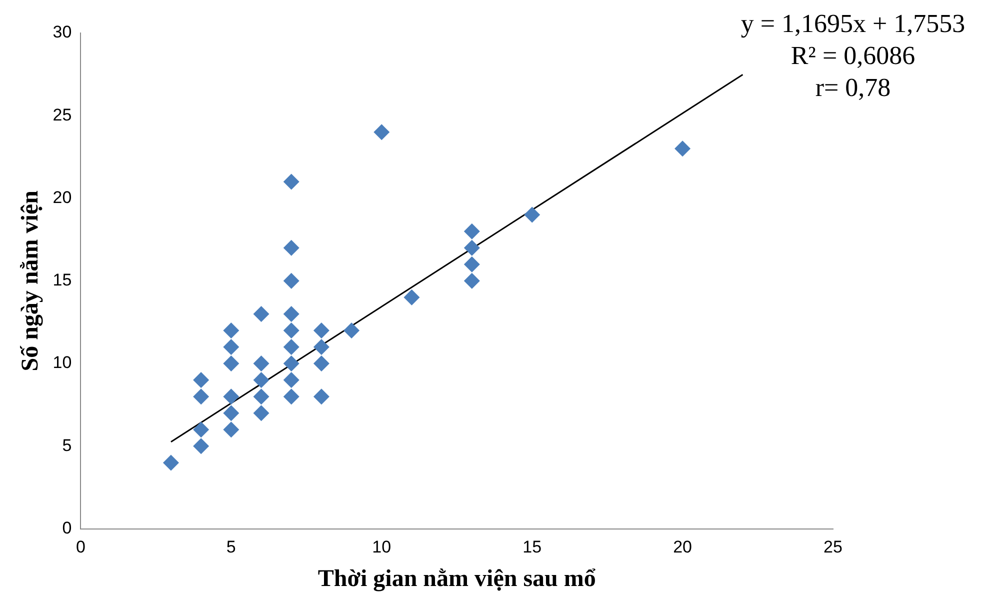  Describe the element at coordinates (231, 547) in the screenshot. I see `x-tick-label: 5` at that location.